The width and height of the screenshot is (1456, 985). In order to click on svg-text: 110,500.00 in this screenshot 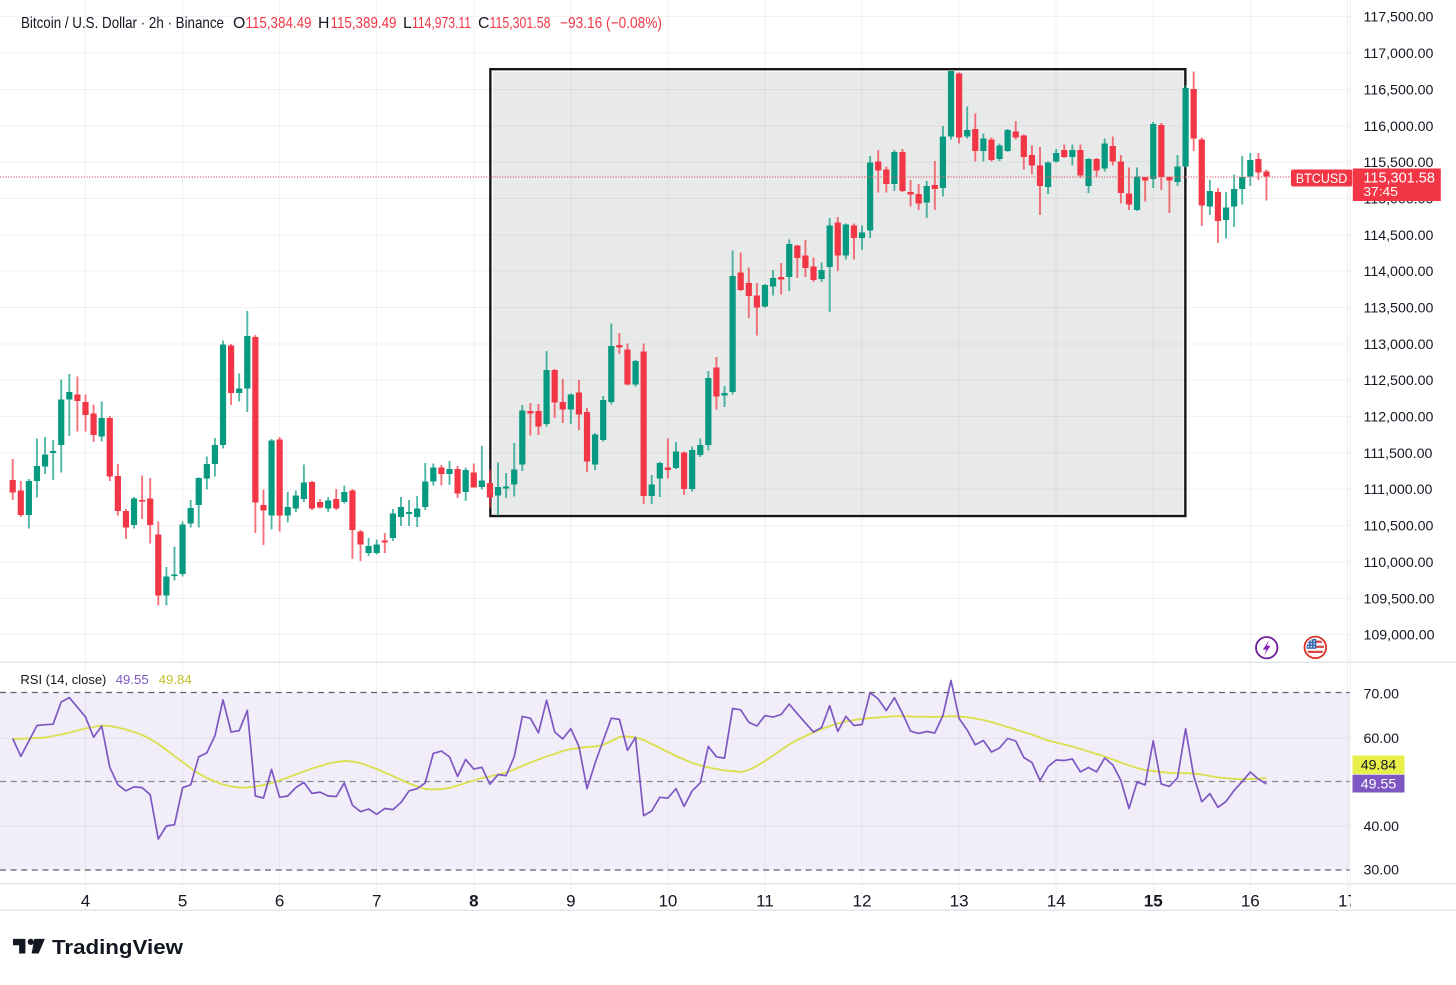, I will do `click(1399, 527)`.